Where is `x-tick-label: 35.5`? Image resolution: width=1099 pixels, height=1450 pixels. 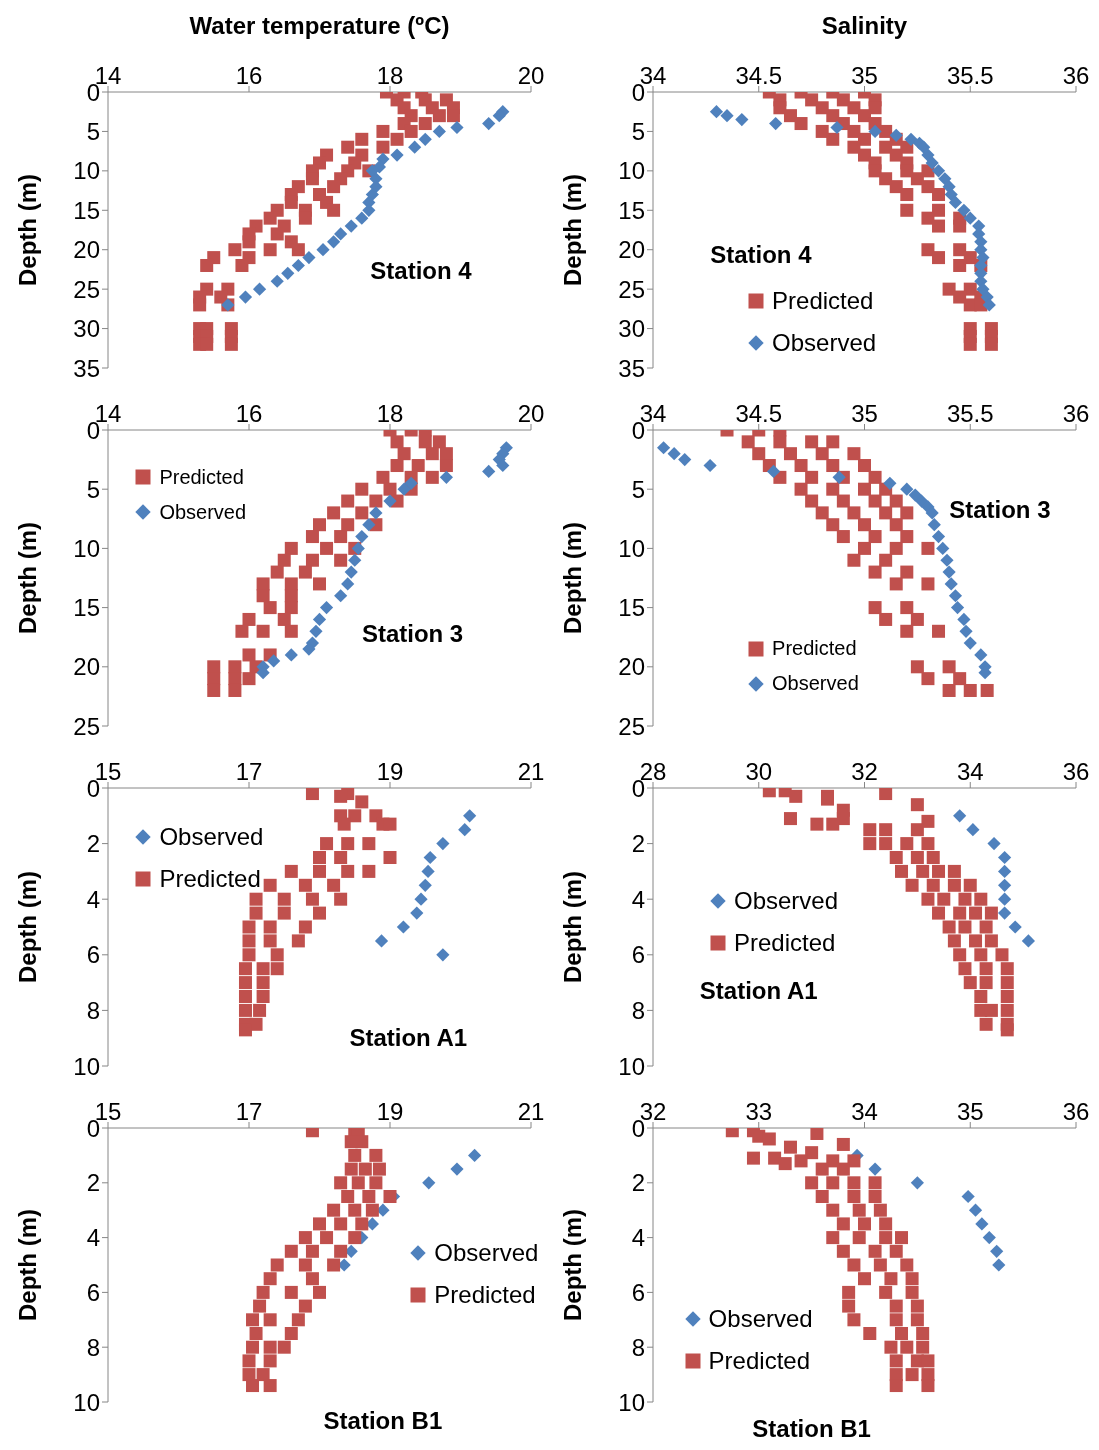
x-tick-label: 35.5 is located at coordinates (970, 413).